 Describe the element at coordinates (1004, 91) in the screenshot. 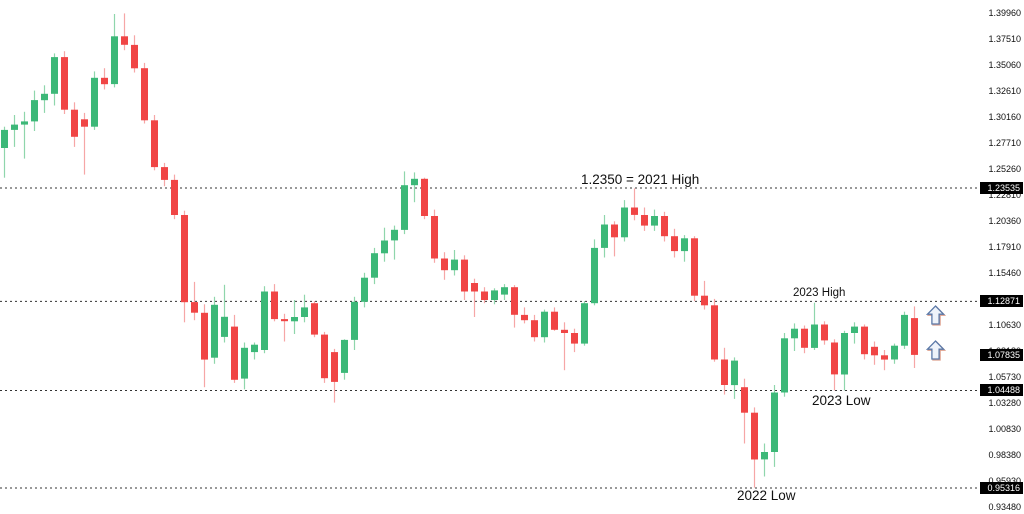

I see `axis-tick-label: 1.32610` at that location.